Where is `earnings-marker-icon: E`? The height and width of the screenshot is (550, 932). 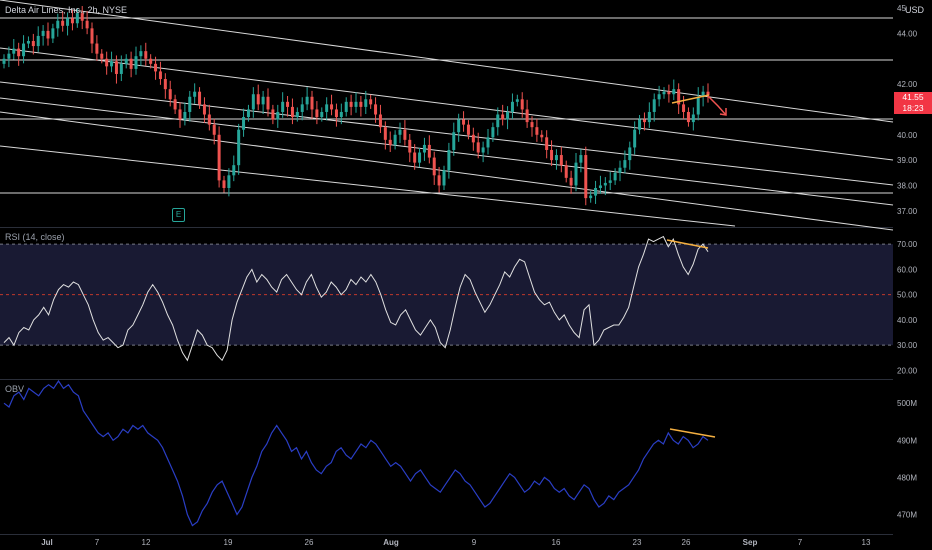
earnings-marker-icon: E is located at coordinates (178, 215).